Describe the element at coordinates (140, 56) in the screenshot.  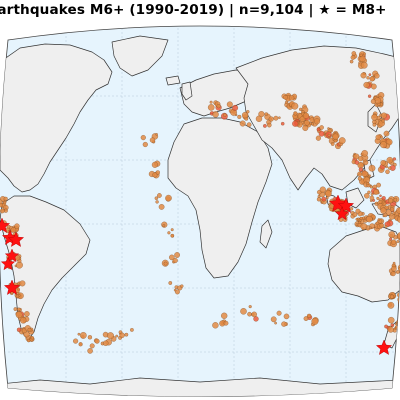
I see `greenland` at that location.